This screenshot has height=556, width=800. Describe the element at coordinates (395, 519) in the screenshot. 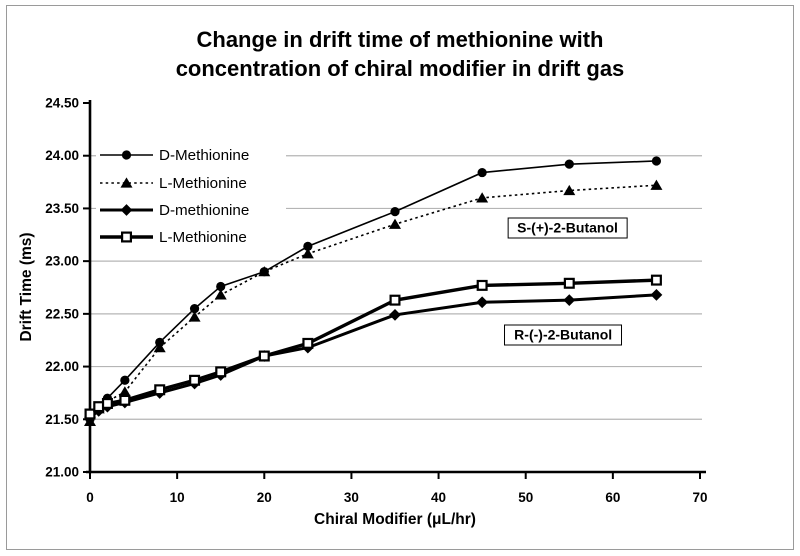

I see `x-axis-title: Chiral Modifier (μL/hr)` at that location.